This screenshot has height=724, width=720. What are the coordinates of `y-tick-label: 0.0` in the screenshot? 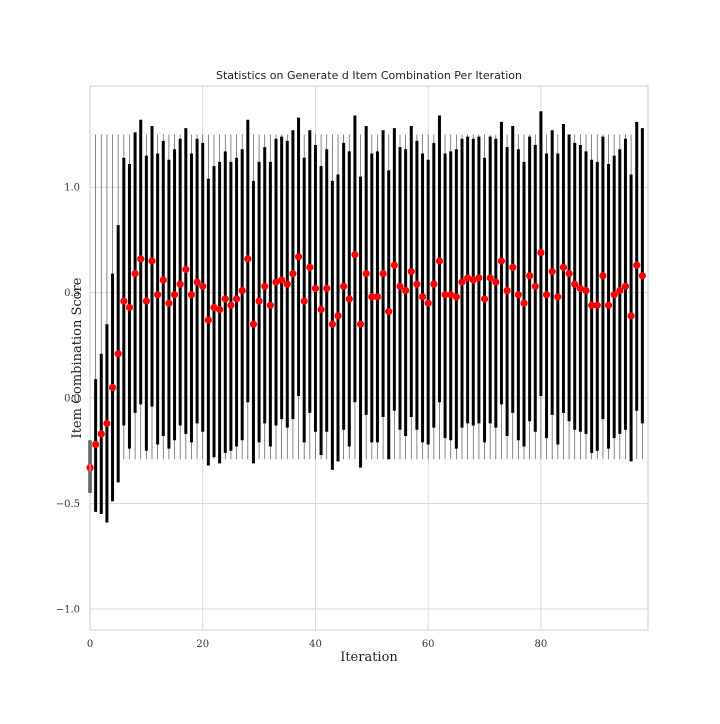 It's located at (72, 399).